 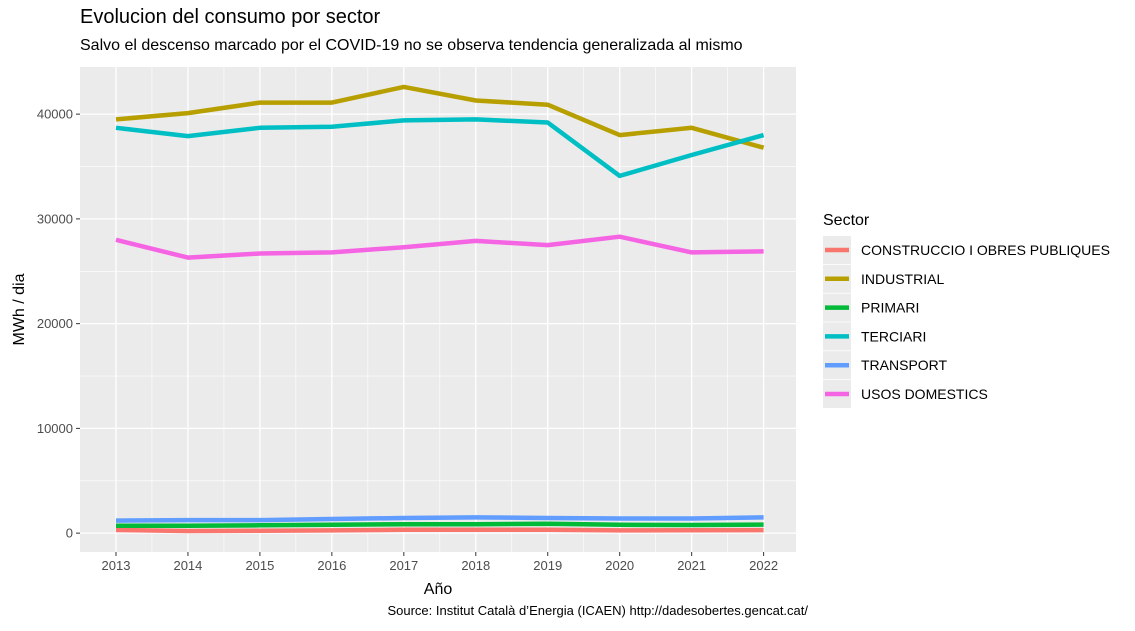 I want to click on y-tick-label: 0, so click(x=69, y=533).